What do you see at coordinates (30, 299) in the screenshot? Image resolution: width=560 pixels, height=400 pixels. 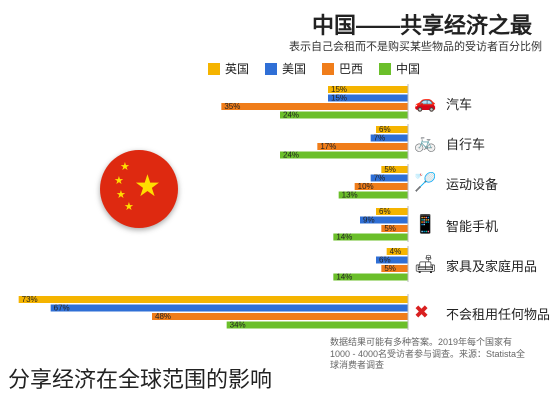 I see `data-label: 73%` at bounding box center [30, 299].